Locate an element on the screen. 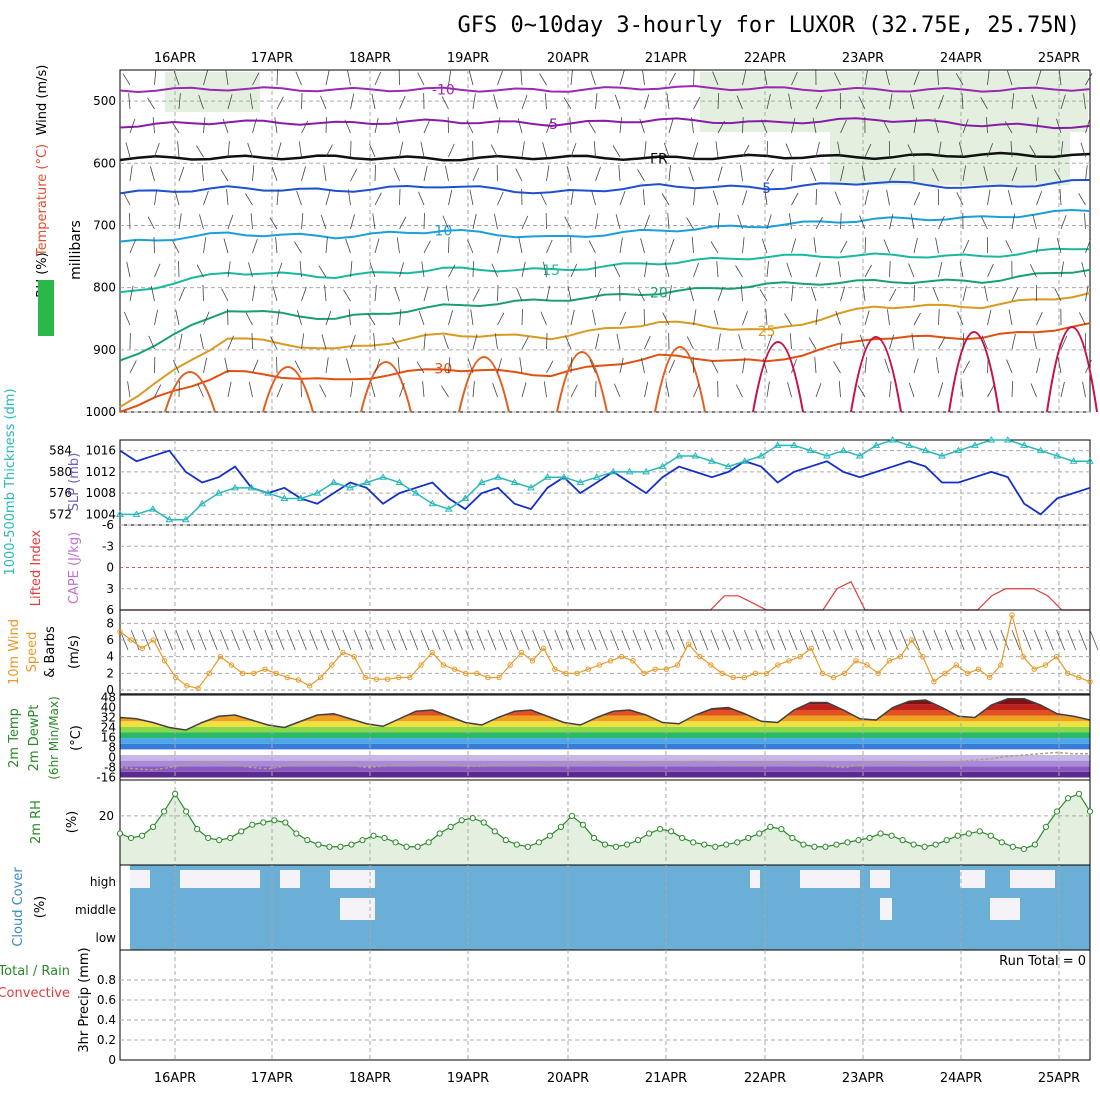  lifted-index-line is located at coordinates (605, 595).